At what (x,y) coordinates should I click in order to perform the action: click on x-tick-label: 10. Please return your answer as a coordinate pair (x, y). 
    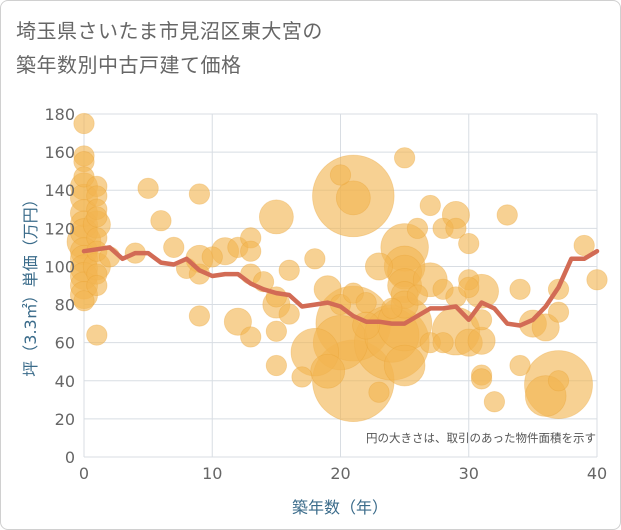
    Looking at the image, I should click on (212, 473).